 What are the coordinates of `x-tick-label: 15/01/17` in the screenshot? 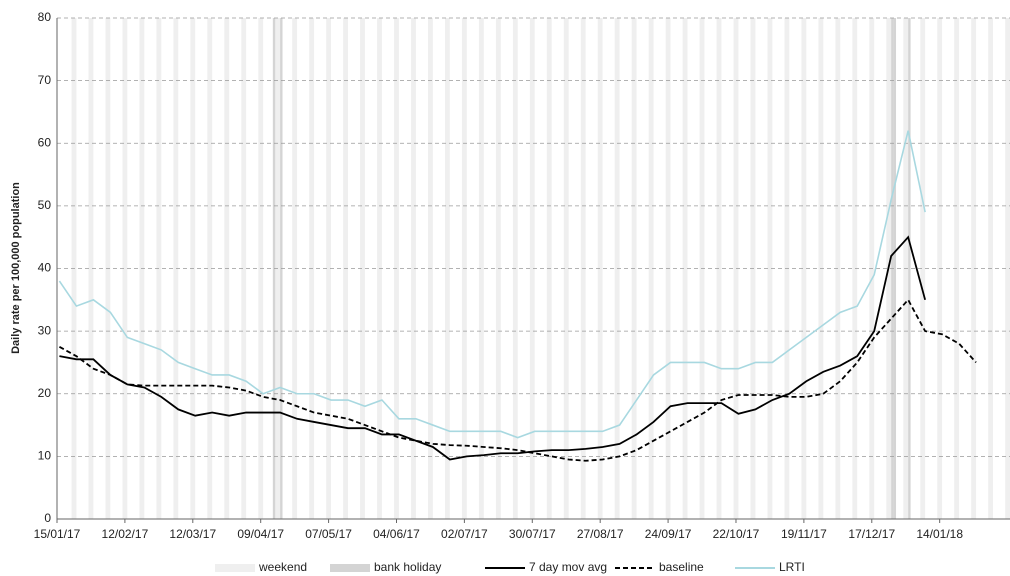 It's located at (57, 534).